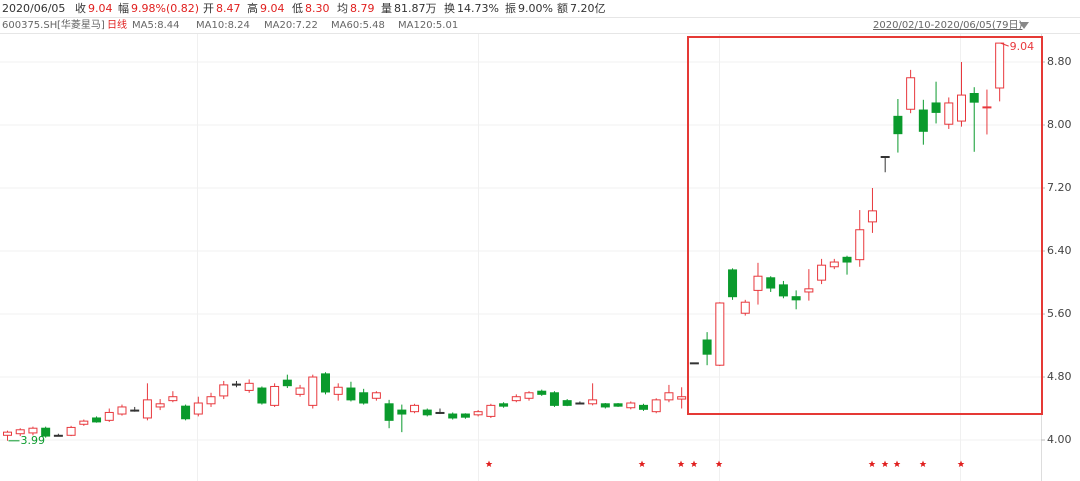  I want to click on min-label: 3.99, so click(33, 440).